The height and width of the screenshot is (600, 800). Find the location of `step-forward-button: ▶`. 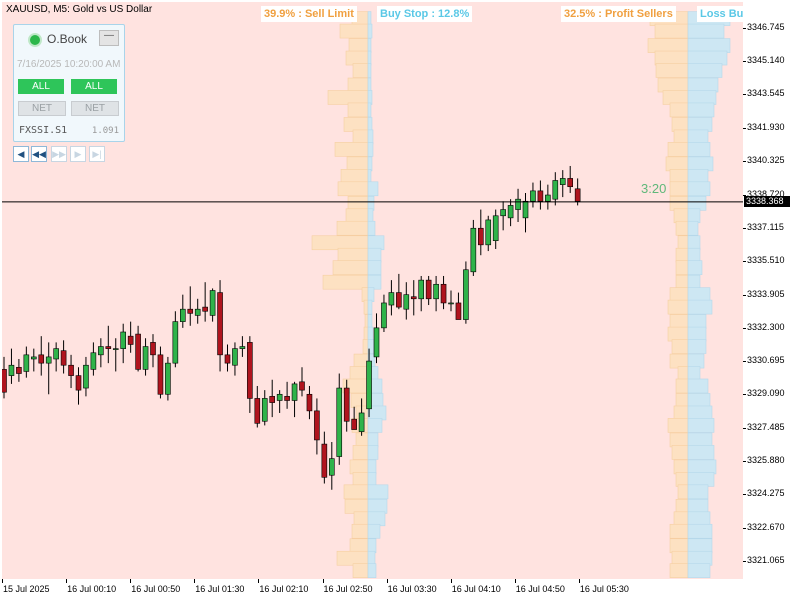

step-forward-button: ▶ is located at coordinates (78, 154).